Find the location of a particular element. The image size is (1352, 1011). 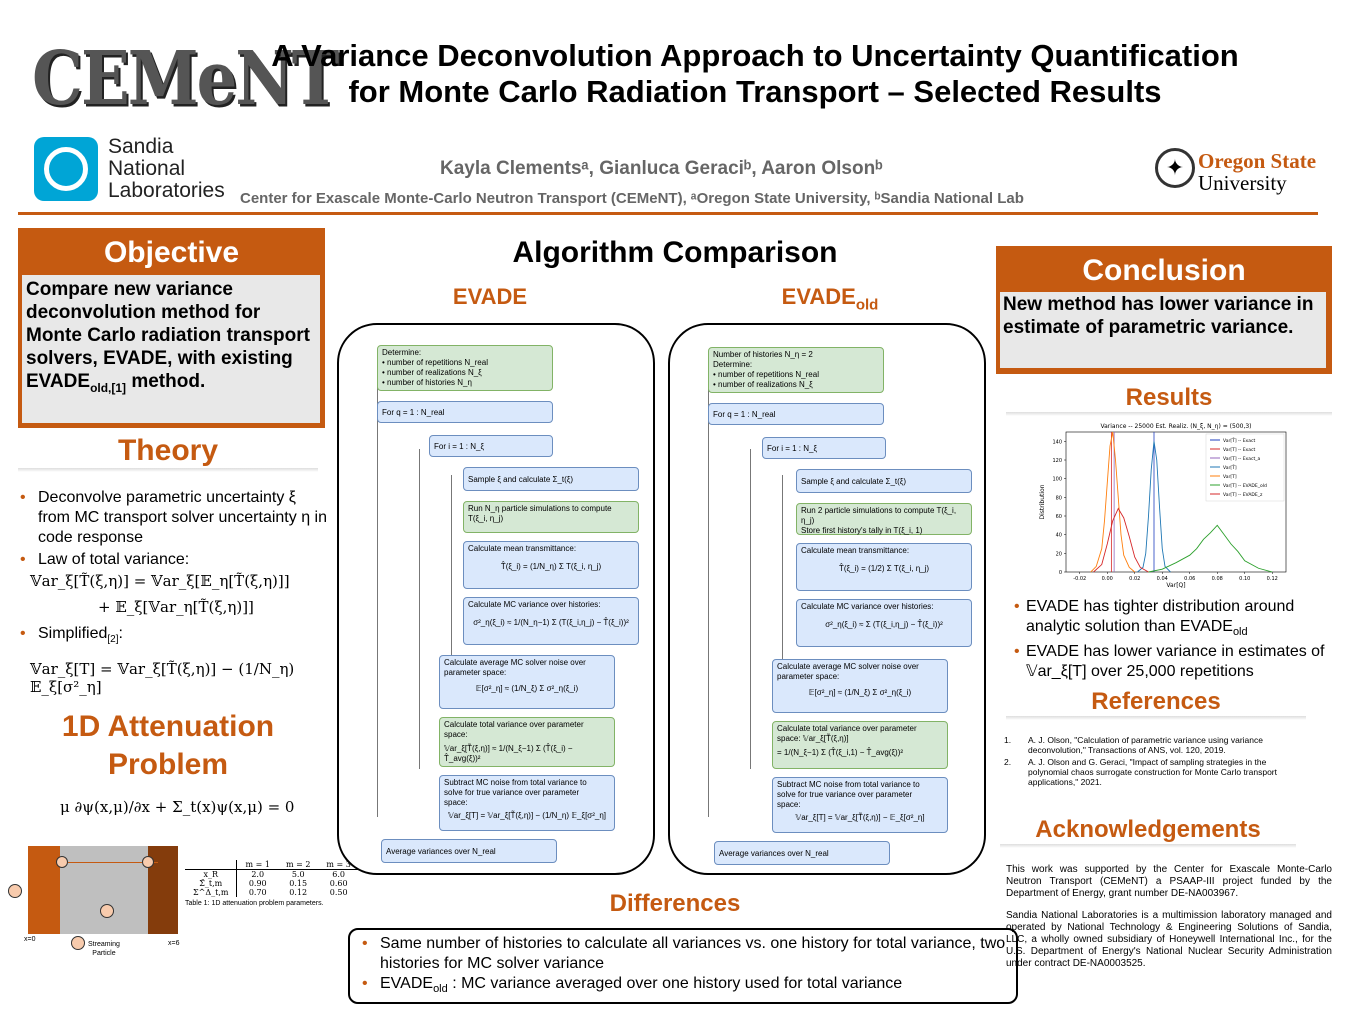

box-line: • number of histories N_η is located at coordinates (427, 382).